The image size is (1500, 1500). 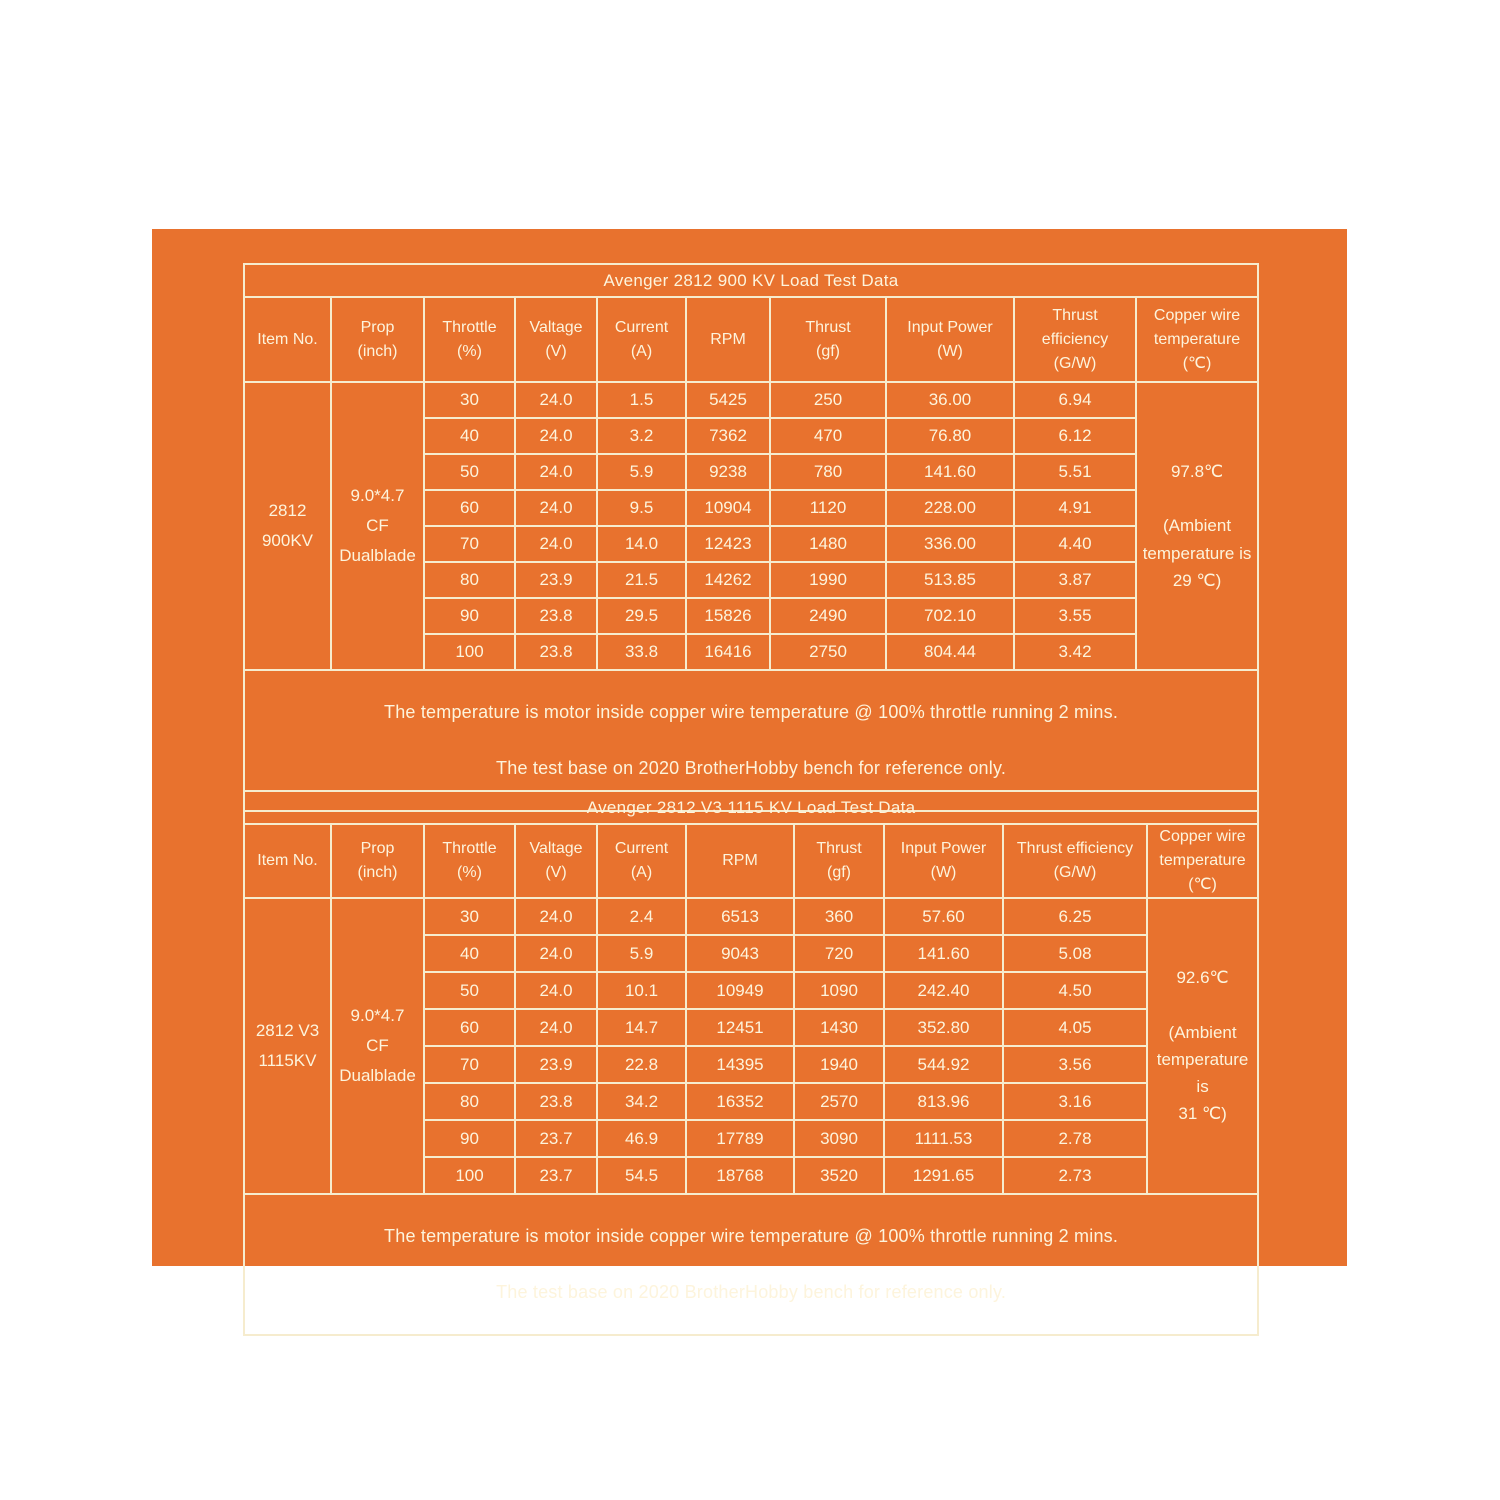 I want to click on cell-thrust: 1120, so click(x=828, y=508).